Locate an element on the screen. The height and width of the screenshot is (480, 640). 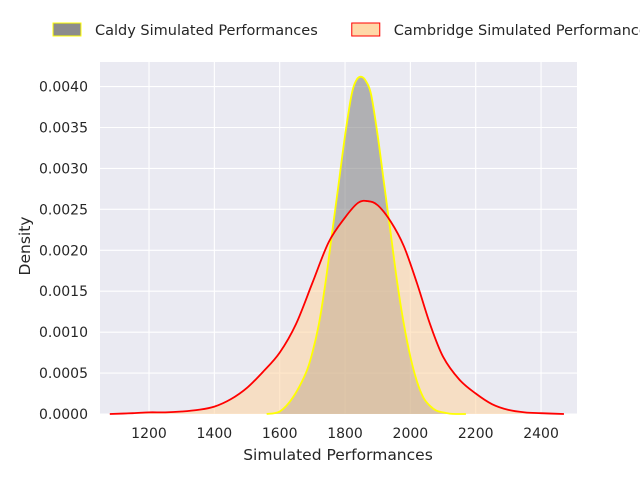
x-tick-label: 2400 is located at coordinates (541, 434).